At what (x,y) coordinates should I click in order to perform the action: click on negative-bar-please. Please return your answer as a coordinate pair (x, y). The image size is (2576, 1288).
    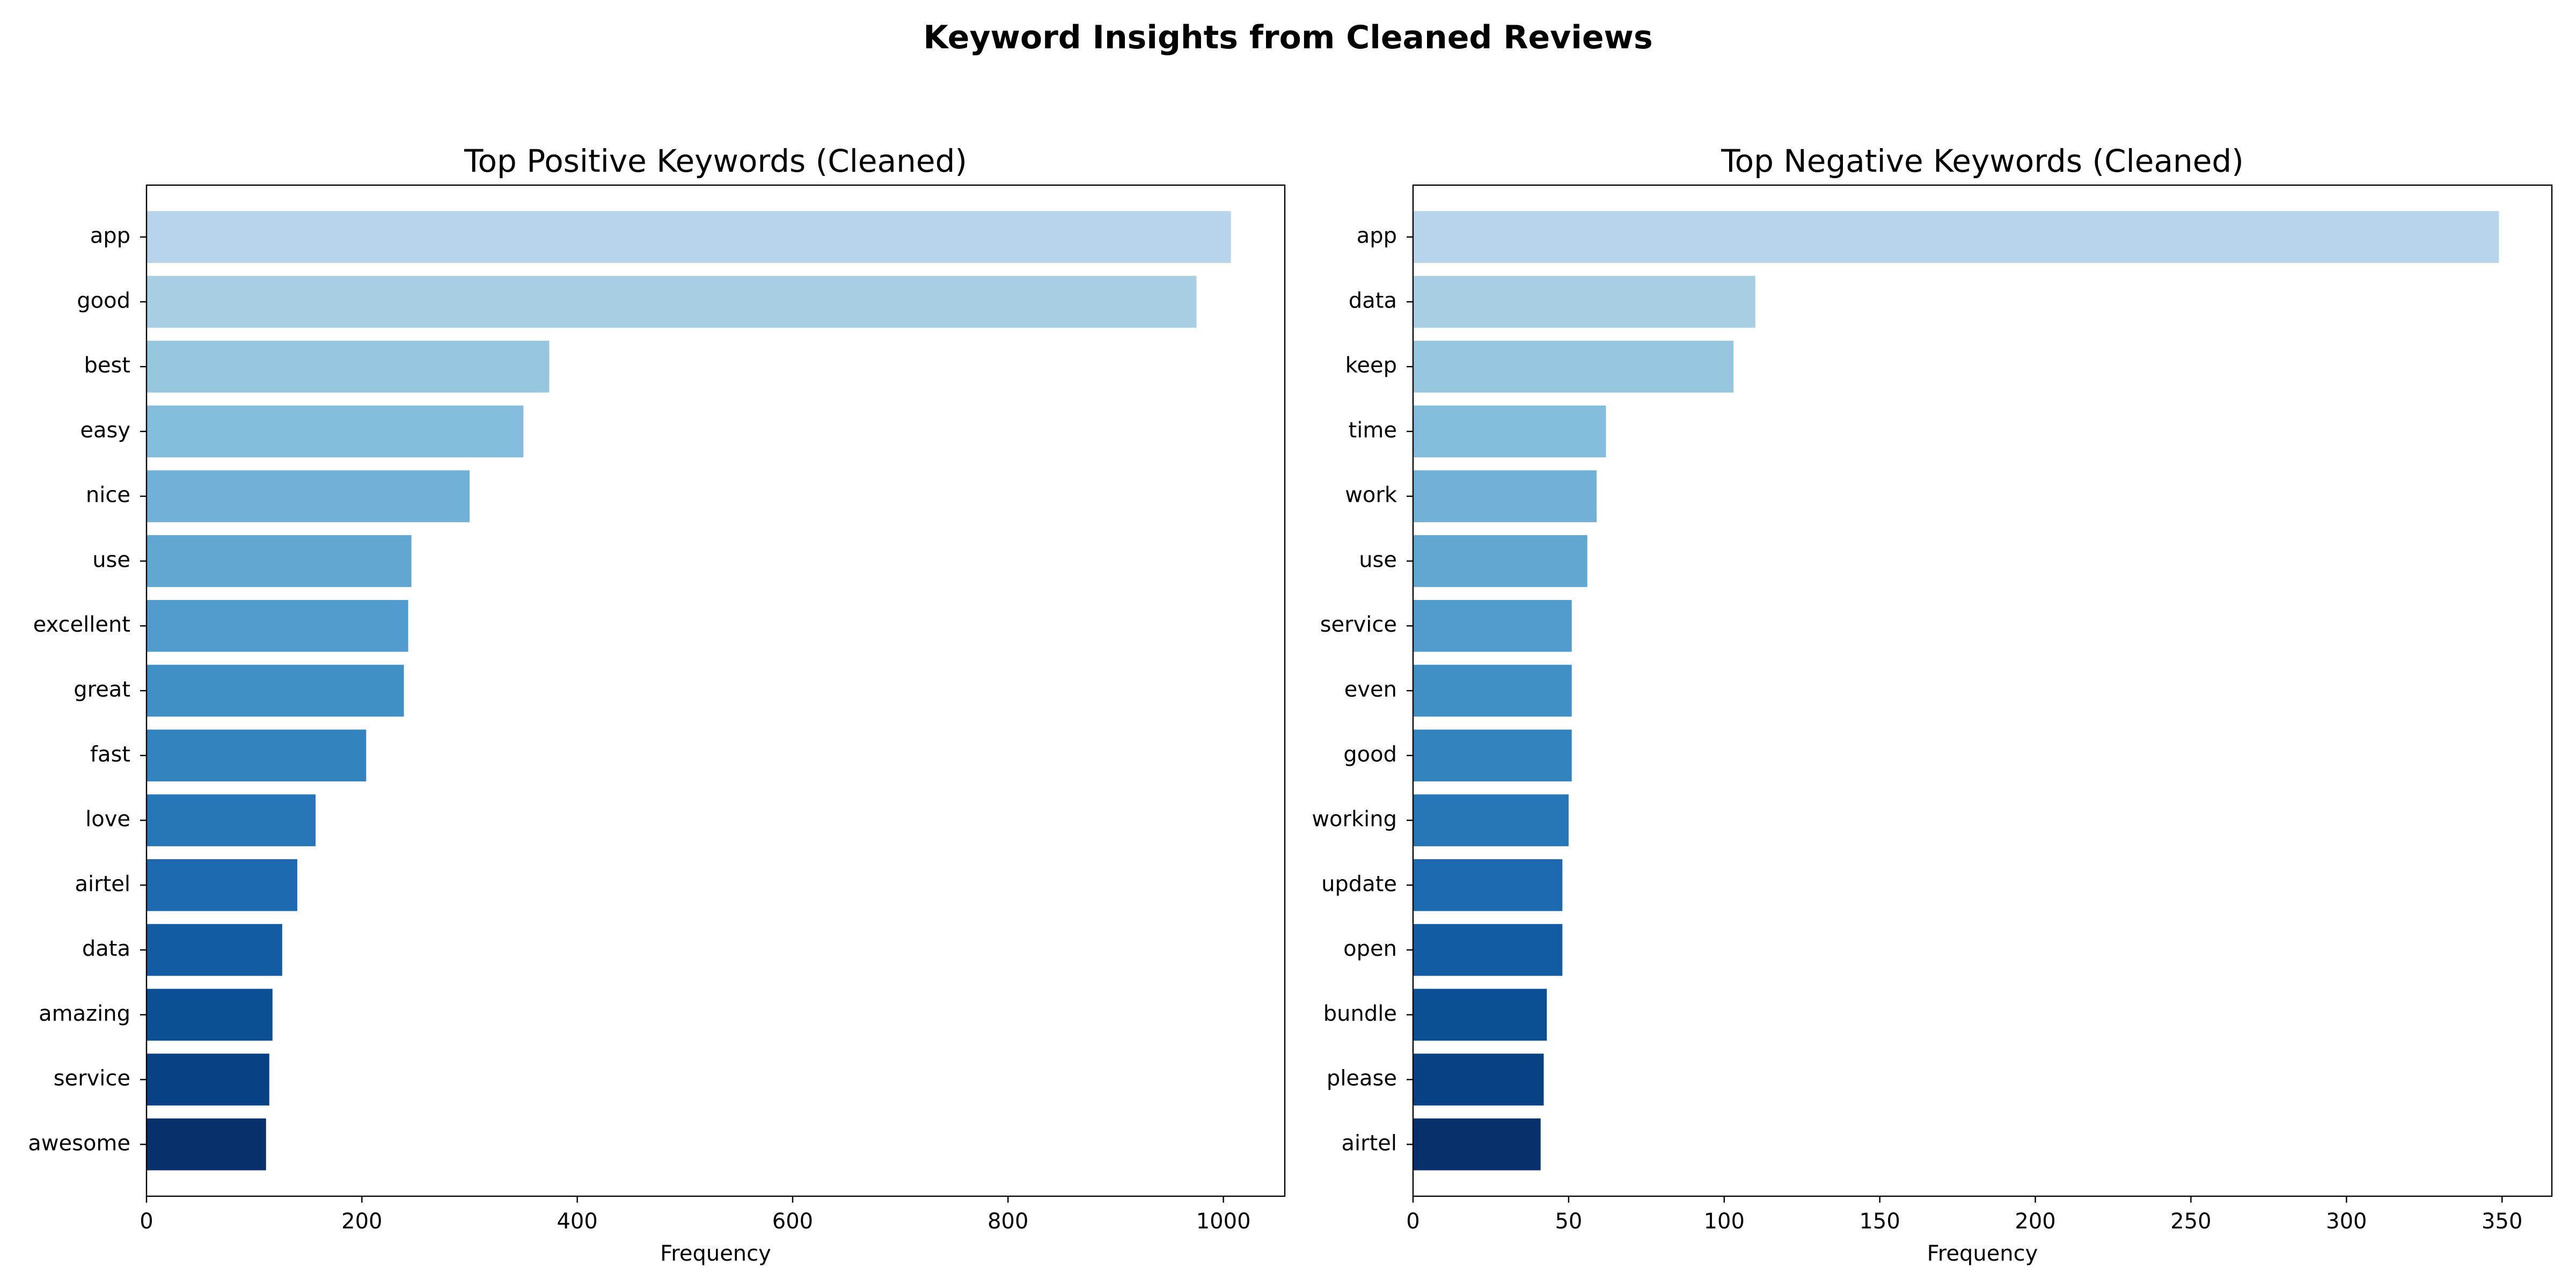
    Looking at the image, I should click on (1478, 1079).